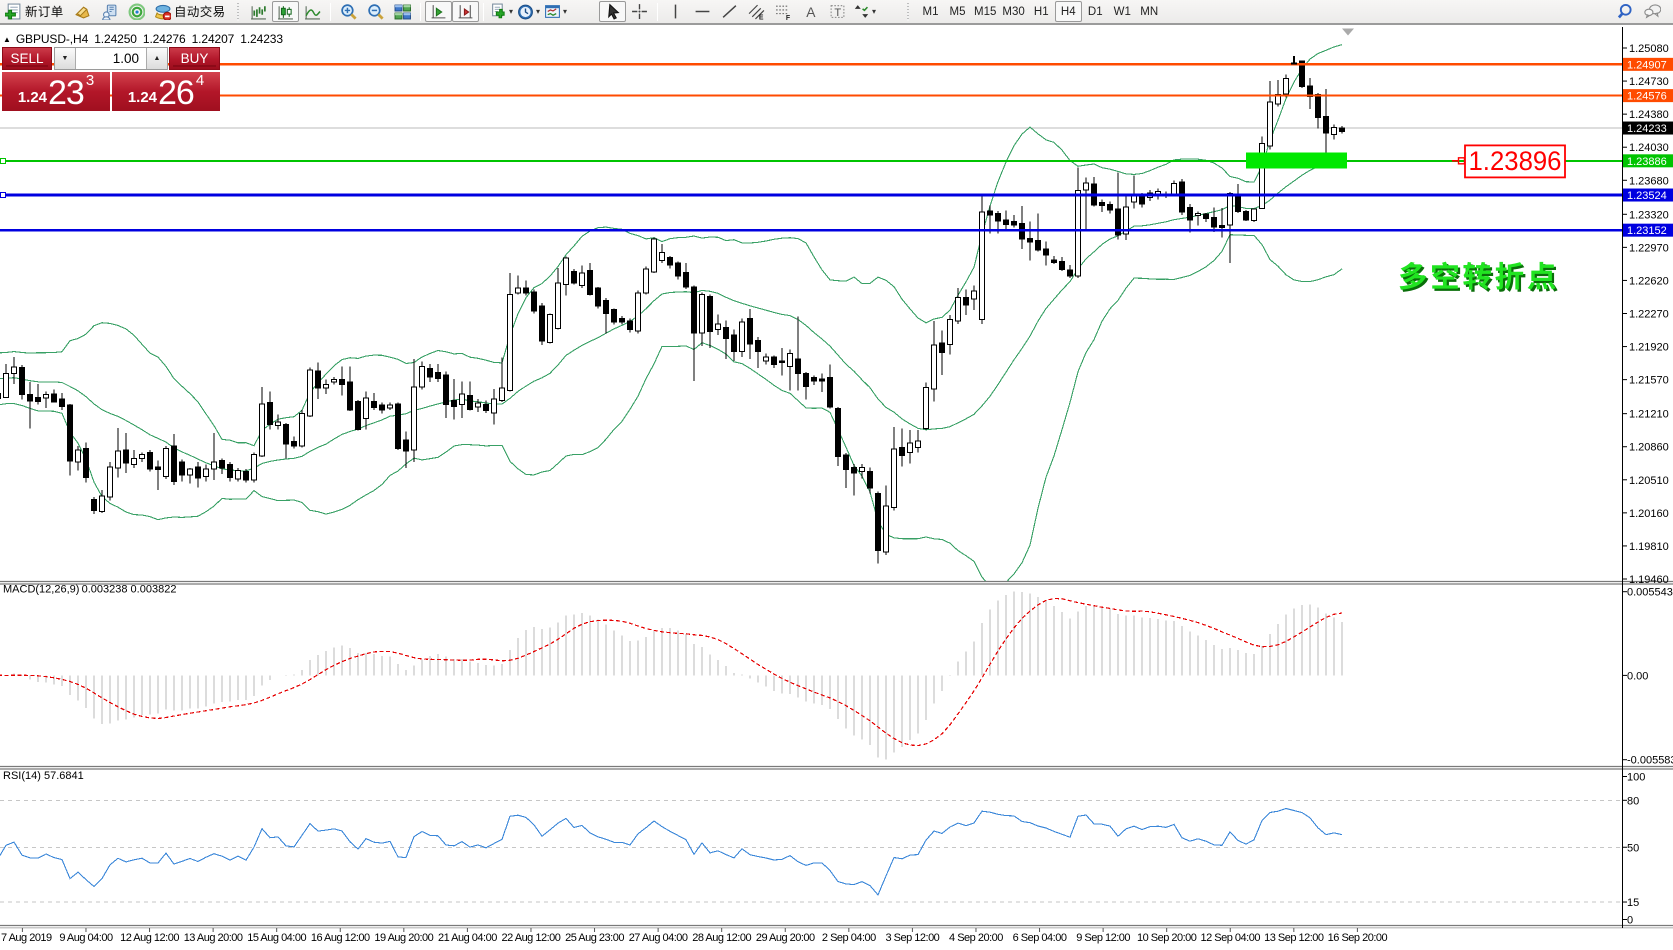  What do you see at coordinates (788, 17) in the screenshot?
I see `svg-text: F` at bounding box center [788, 17].